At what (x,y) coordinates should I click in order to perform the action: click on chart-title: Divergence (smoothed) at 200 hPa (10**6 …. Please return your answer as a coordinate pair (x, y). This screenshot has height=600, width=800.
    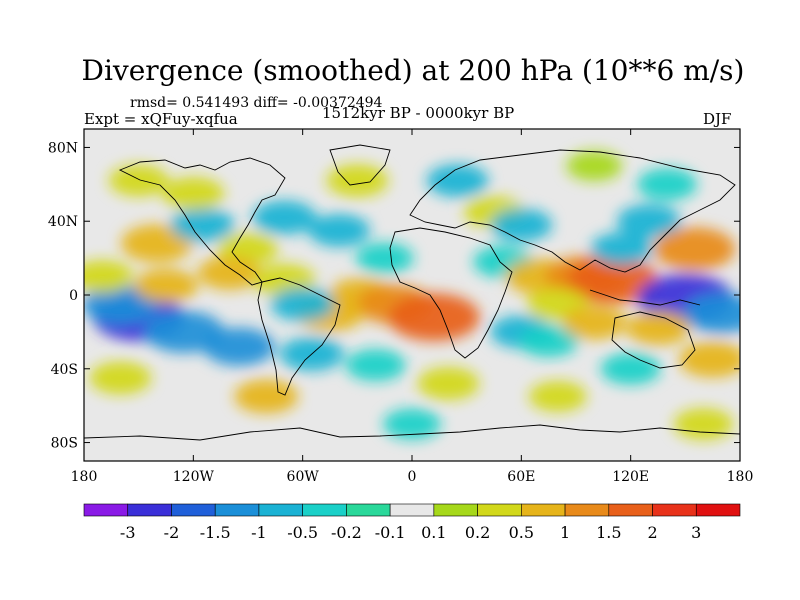
    Looking at the image, I should click on (413, 70).